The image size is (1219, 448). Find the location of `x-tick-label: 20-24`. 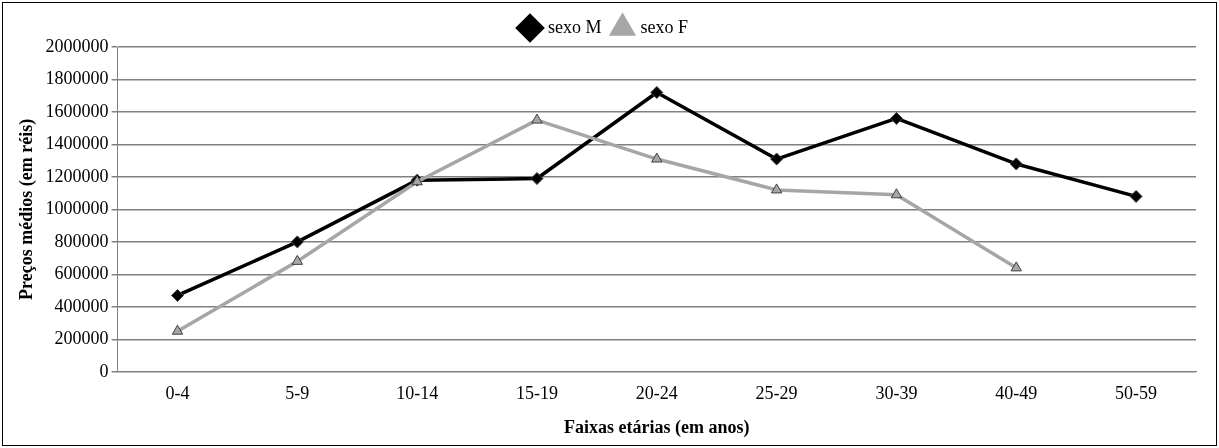

x-tick-label: 20-24 is located at coordinates (656, 393).